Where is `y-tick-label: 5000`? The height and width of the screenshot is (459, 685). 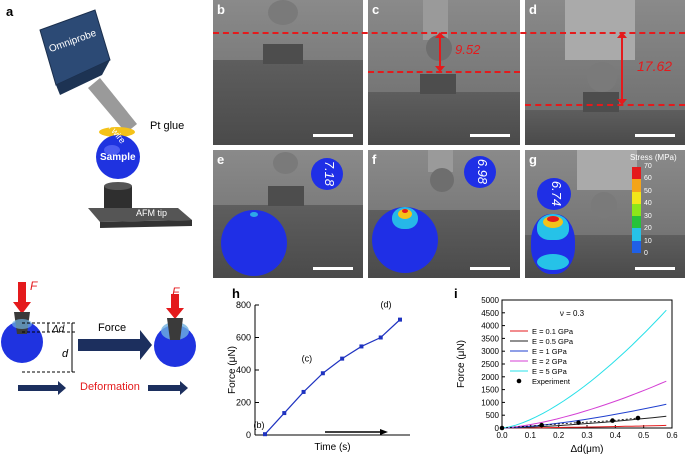 y-tick-label: 5000 is located at coordinates (490, 300).